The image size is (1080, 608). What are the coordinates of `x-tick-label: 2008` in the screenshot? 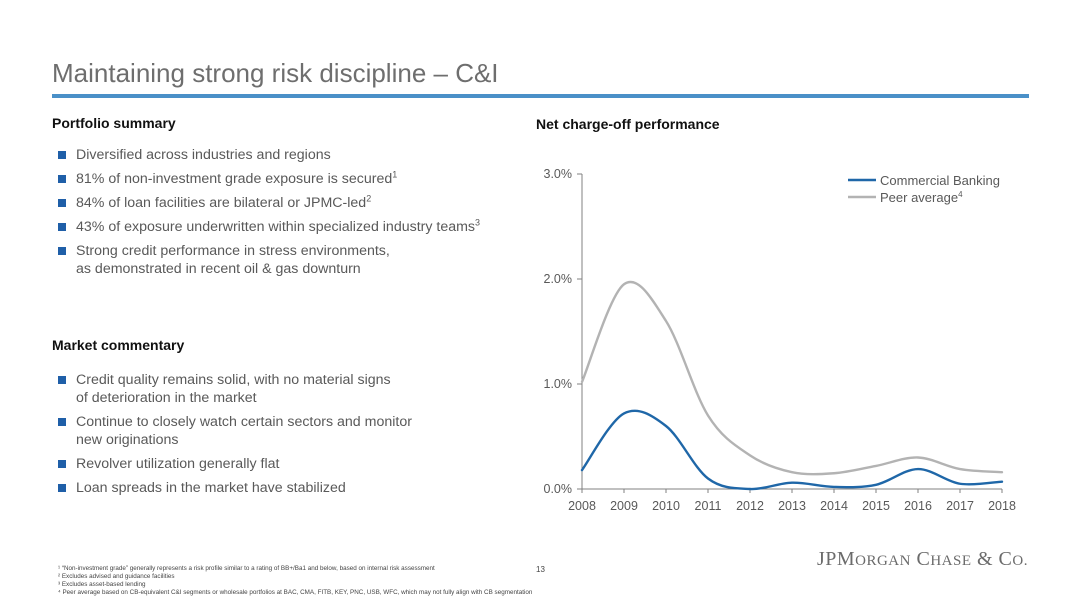 It's located at (582, 506).